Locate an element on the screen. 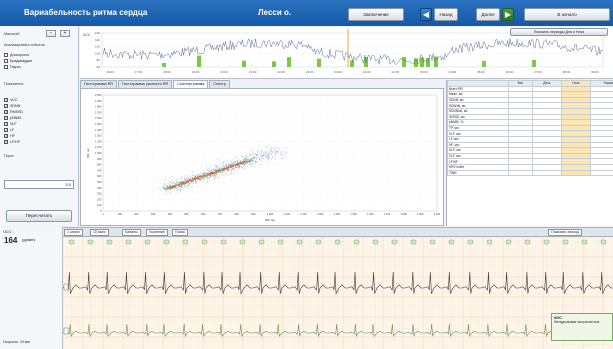 The height and width of the screenshot is (349, 613). scatter-x-tick: 600 is located at coordinates (203, 214).